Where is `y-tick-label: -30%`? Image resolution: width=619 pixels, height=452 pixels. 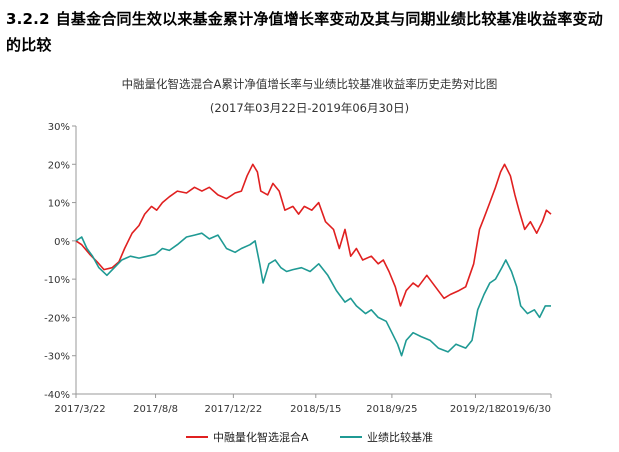 y-tick-label: -30% is located at coordinates (57, 357).